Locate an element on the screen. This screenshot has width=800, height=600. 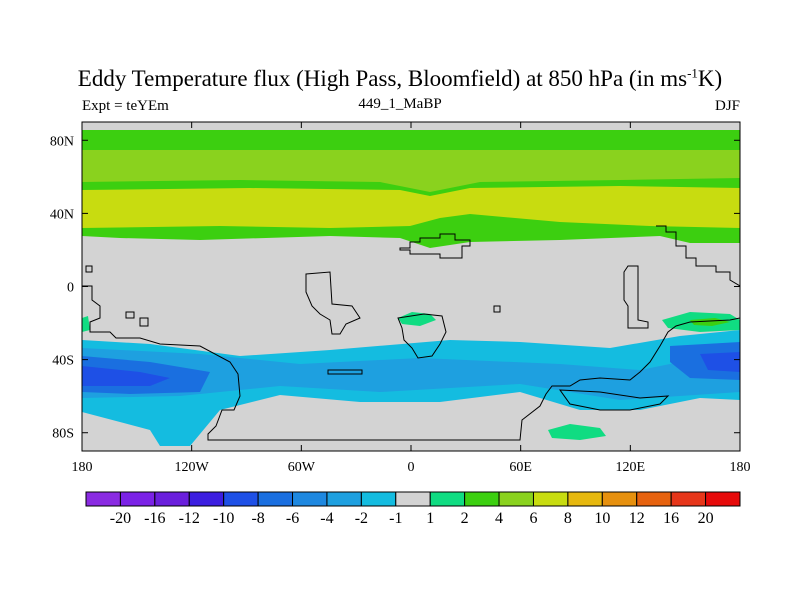
x-tick-label-2: 60W is located at coordinates (302, 467).